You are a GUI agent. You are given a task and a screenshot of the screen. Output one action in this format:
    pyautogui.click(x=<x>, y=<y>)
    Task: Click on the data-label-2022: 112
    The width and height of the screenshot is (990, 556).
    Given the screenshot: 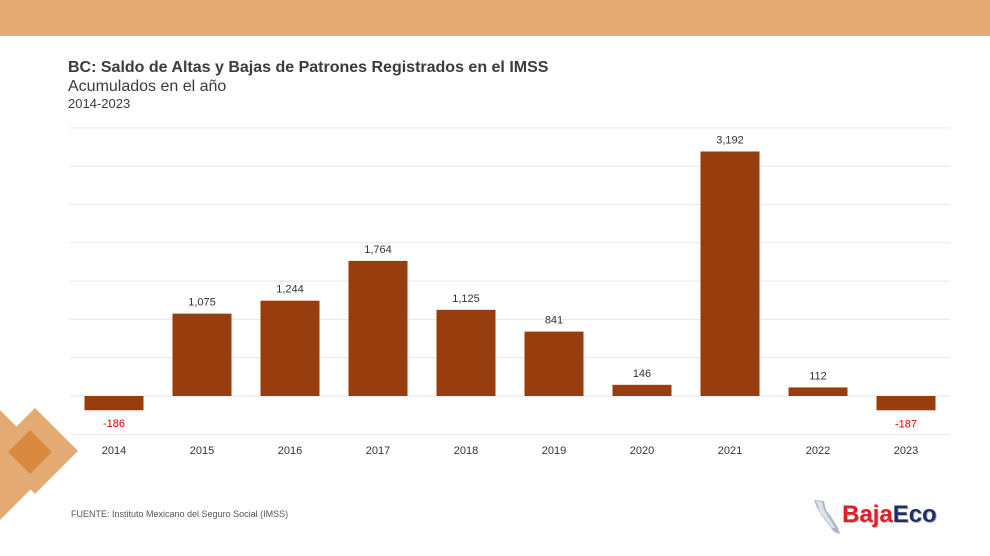 What is the action you would take?
    pyautogui.click(x=818, y=376)
    